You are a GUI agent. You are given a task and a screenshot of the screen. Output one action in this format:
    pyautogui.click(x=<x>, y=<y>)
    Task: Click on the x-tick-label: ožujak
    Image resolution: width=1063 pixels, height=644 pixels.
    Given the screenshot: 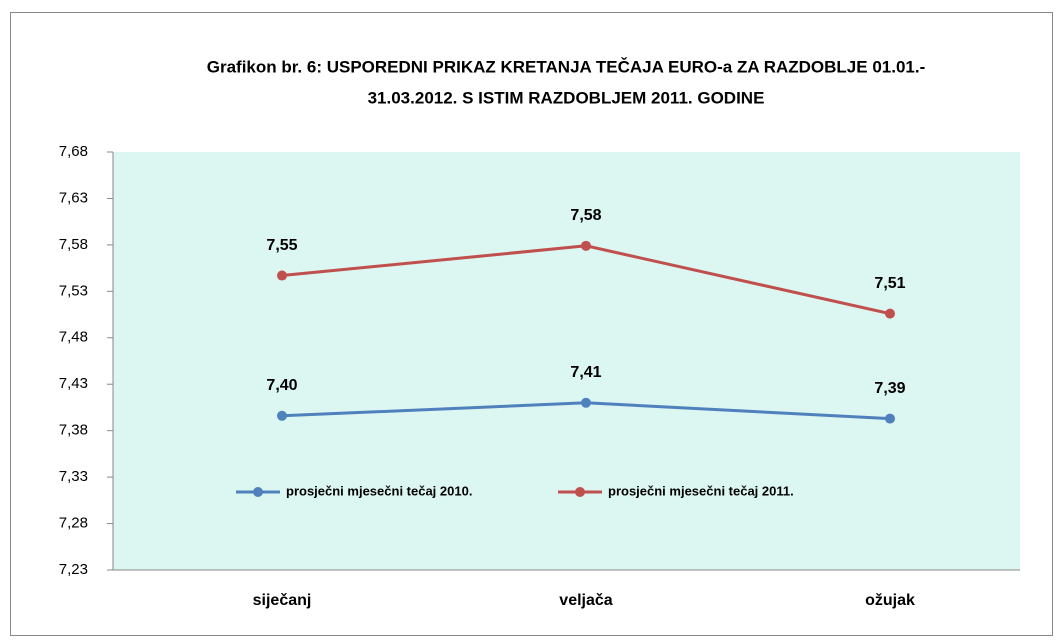 What is the action you would take?
    pyautogui.click(x=890, y=600)
    